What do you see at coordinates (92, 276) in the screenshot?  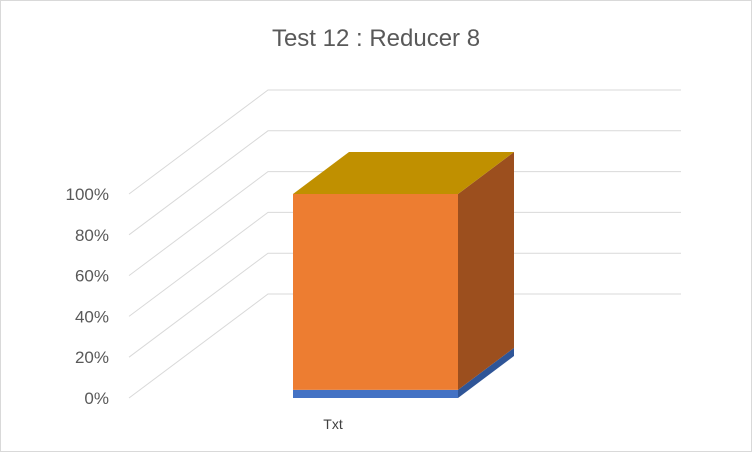 I see `y-tick-label: 60%` at bounding box center [92, 276].